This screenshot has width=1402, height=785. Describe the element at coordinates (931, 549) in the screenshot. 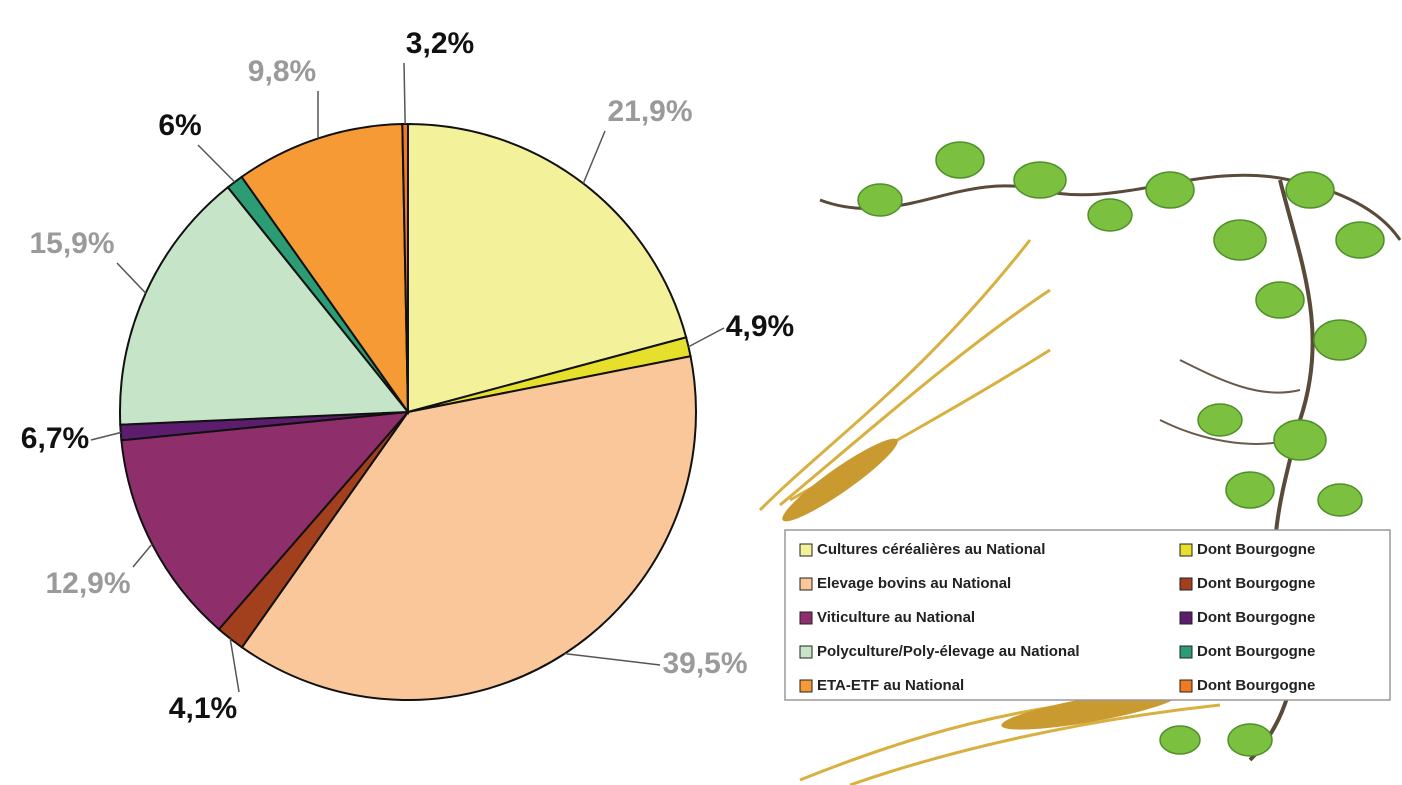

I see `legend-label: Cultures céréalières au National` at that location.